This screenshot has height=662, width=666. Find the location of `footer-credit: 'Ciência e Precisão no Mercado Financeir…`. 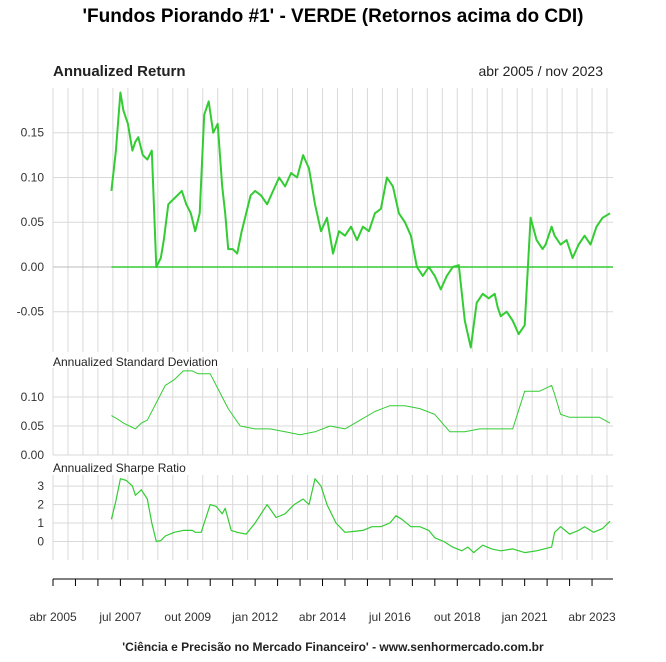

footer-credit: 'Ciência e Precisão no Mercado Financeir… is located at coordinates (333, 647).